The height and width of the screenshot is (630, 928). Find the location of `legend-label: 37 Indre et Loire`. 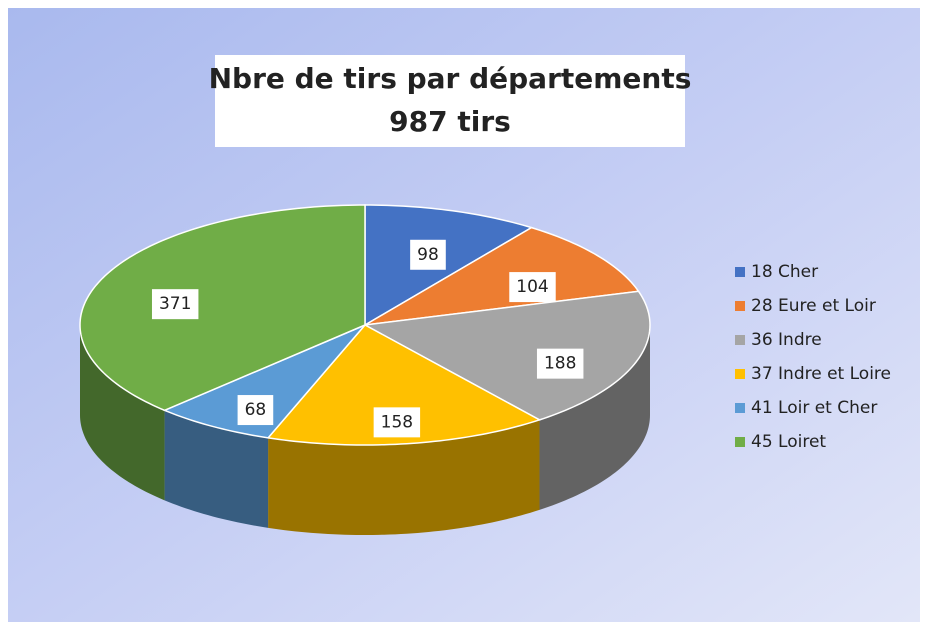

legend-label: 37 Indre et Loire is located at coordinates (821, 374).